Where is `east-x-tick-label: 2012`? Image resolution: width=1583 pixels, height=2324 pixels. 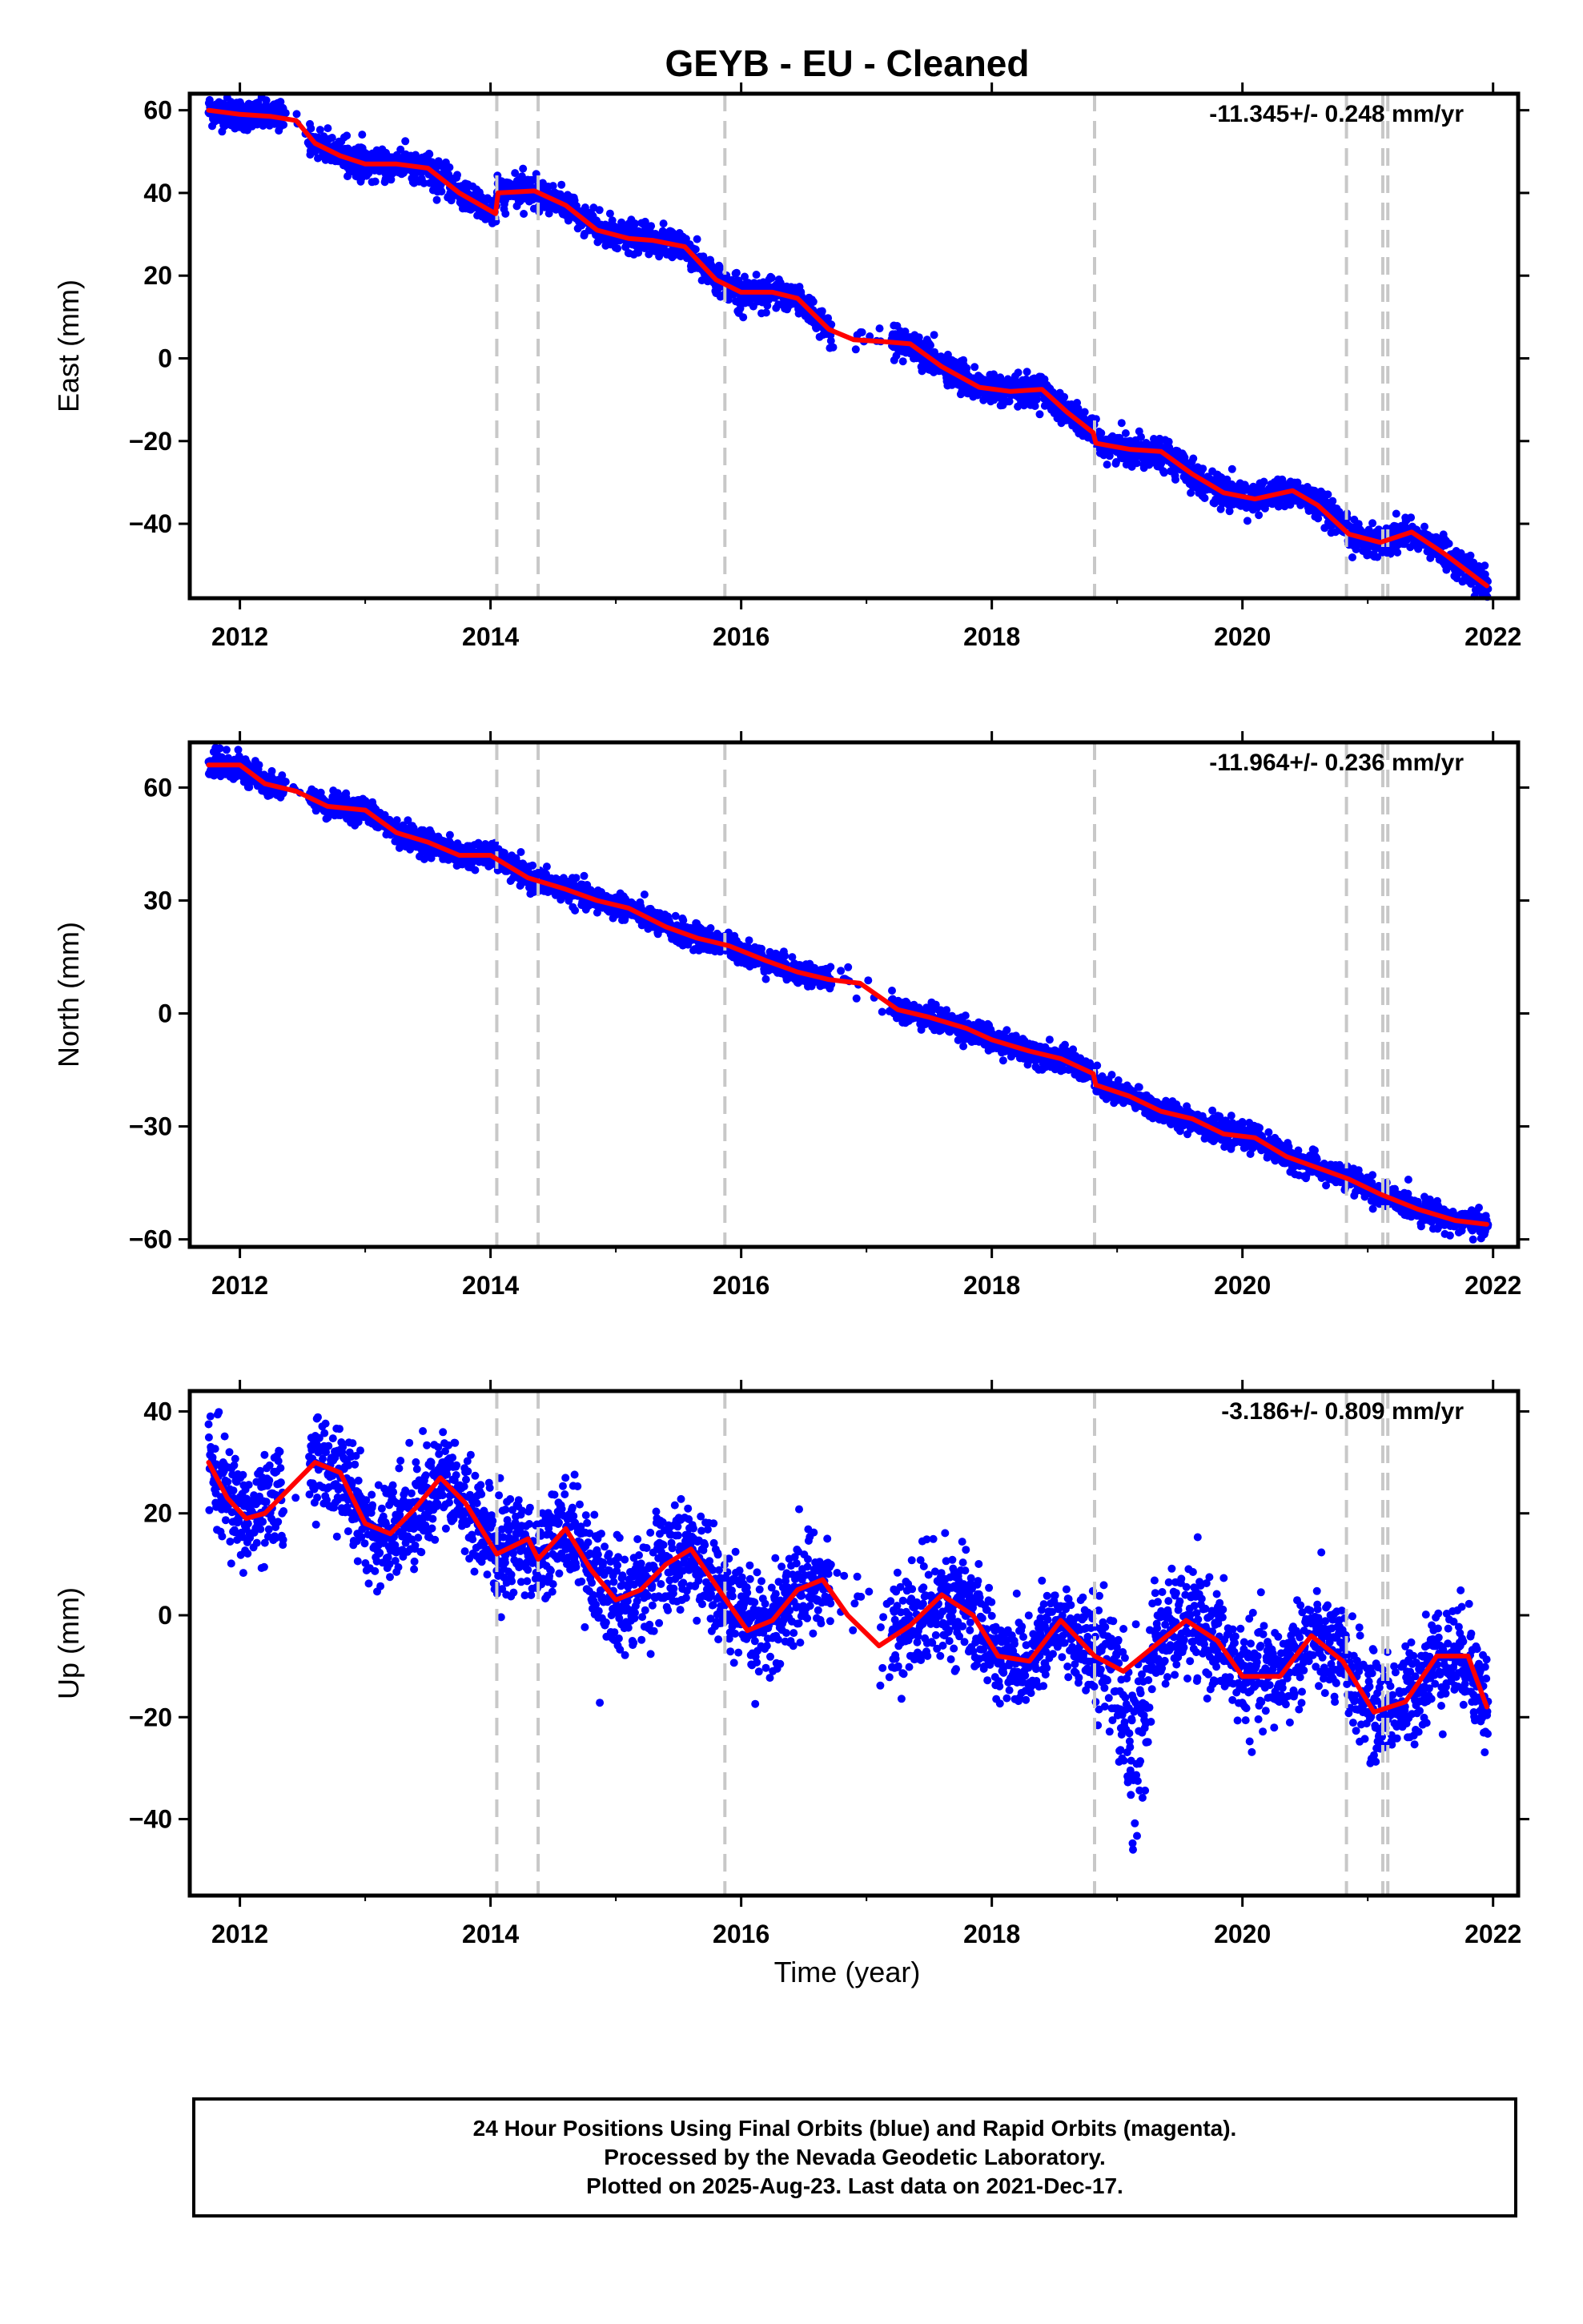
east-x-tick-label: 2012 is located at coordinates (240, 636).